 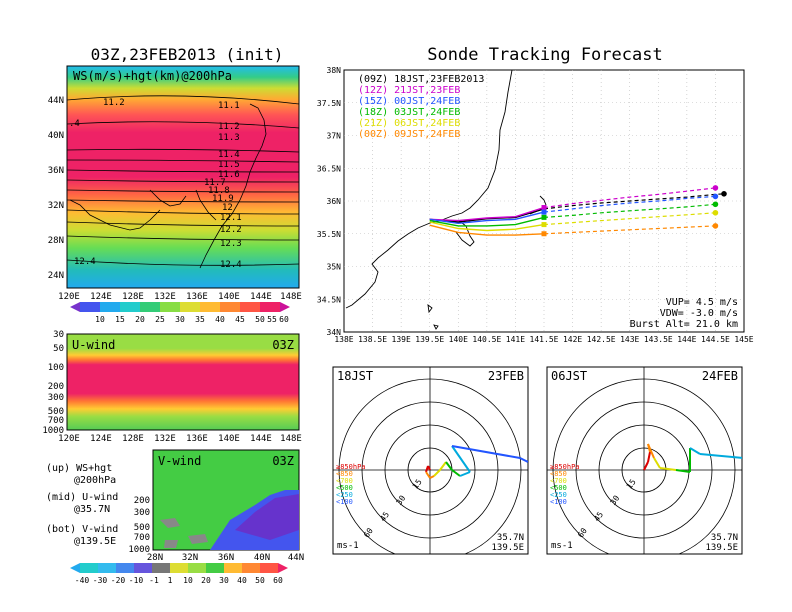 I want to click on contour-label: .4, so click(x=74, y=124).